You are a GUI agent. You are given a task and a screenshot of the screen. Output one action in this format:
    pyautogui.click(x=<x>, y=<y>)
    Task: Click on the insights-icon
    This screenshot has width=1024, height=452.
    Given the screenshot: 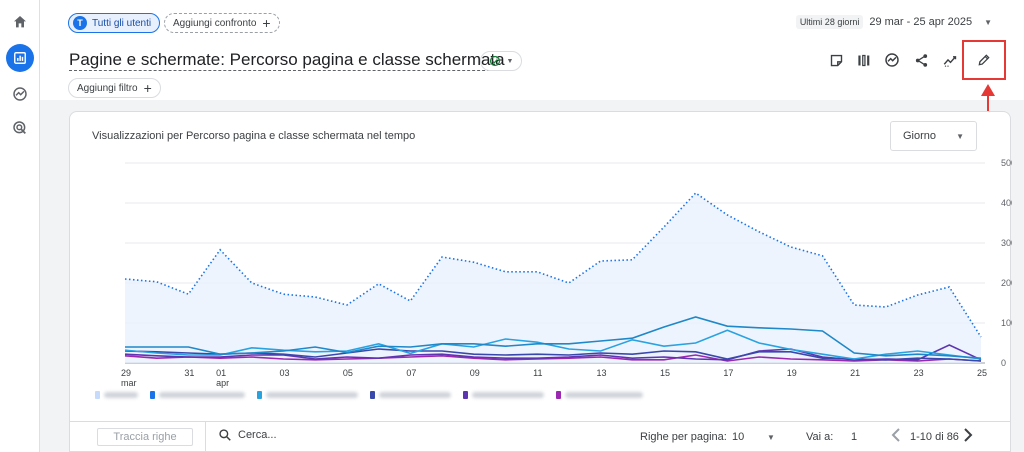 What is the action you would take?
    pyautogui.click(x=892, y=60)
    